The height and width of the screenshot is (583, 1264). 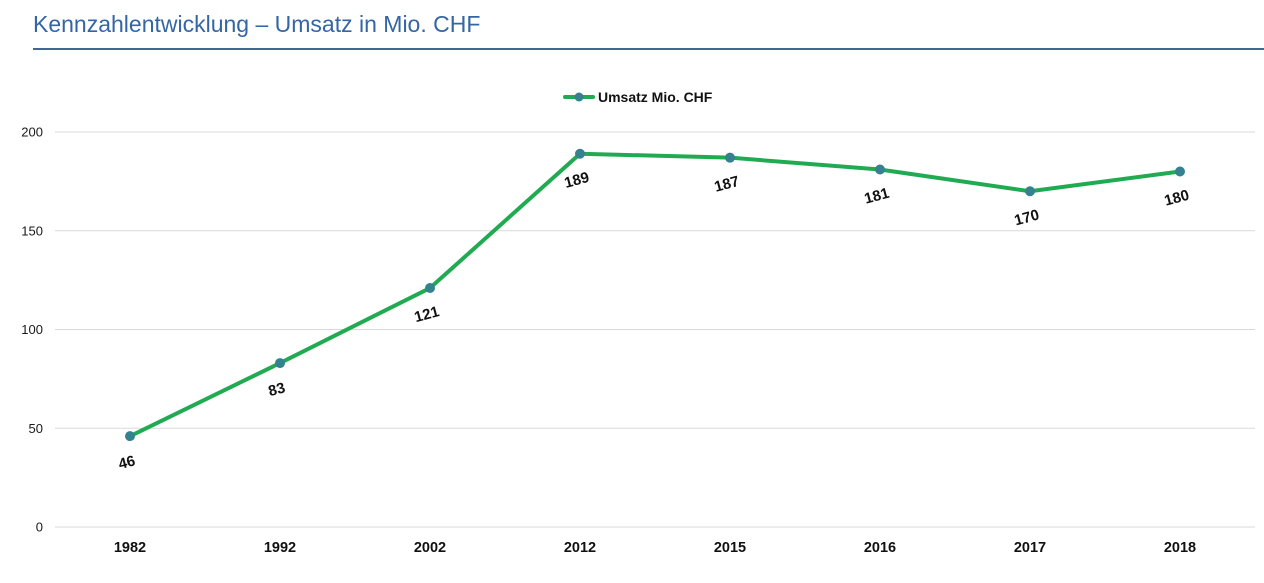 I want to click on x-axis-label: 1982, so click(x=130, y=548).